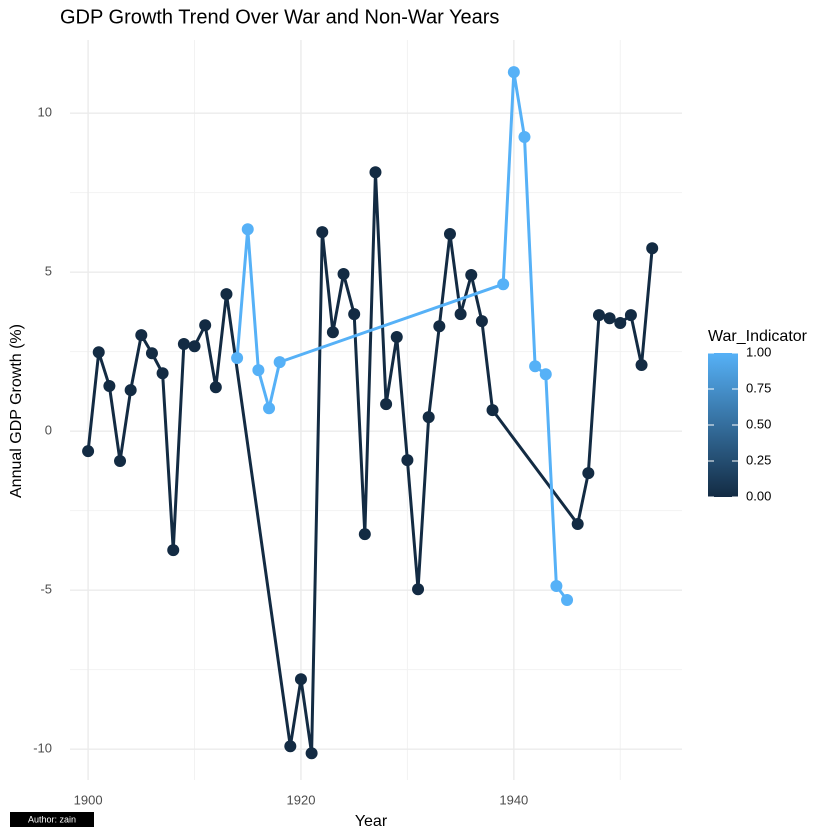 The image size is (840, 840). Describe the element at coordinates (513, 799) in the screenshot. I see `x-tick-label: 1940` at that location.